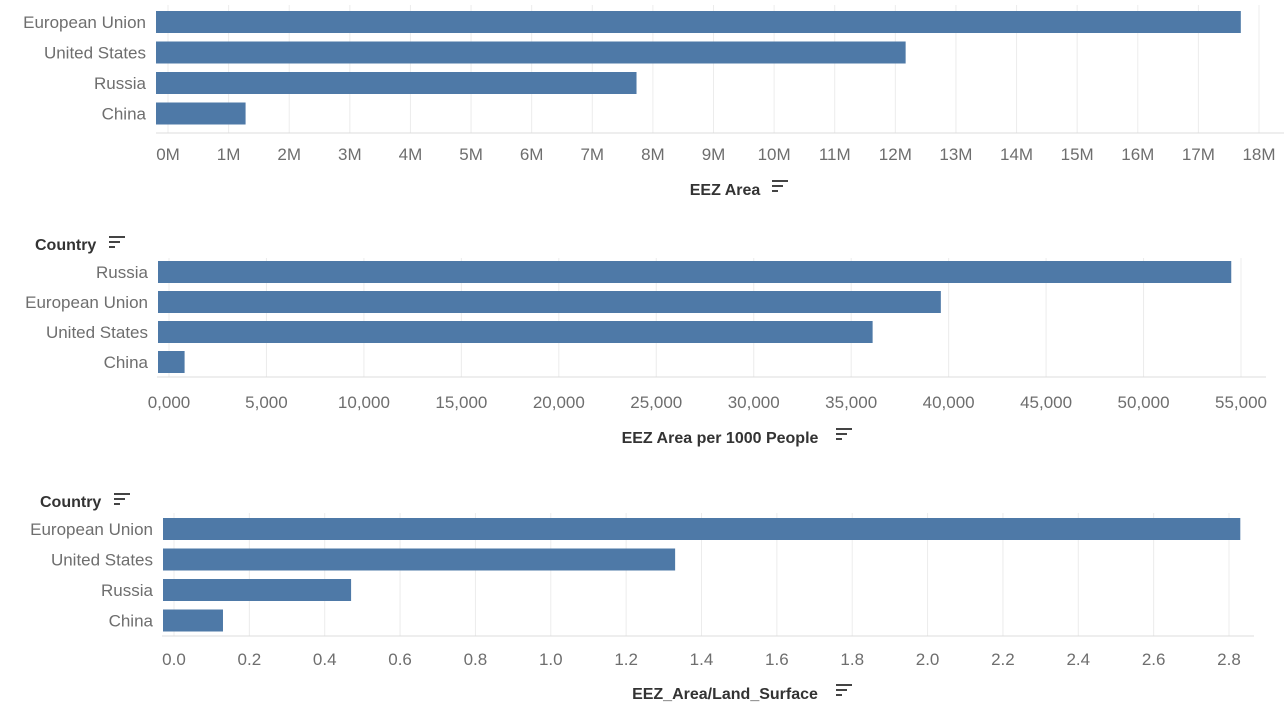 The image size is (1288, 705). What do you see at coordinates (1077, 154) in the screenshot?
I see `x-tick-label: 15M` at bounding box center [1077, 154].